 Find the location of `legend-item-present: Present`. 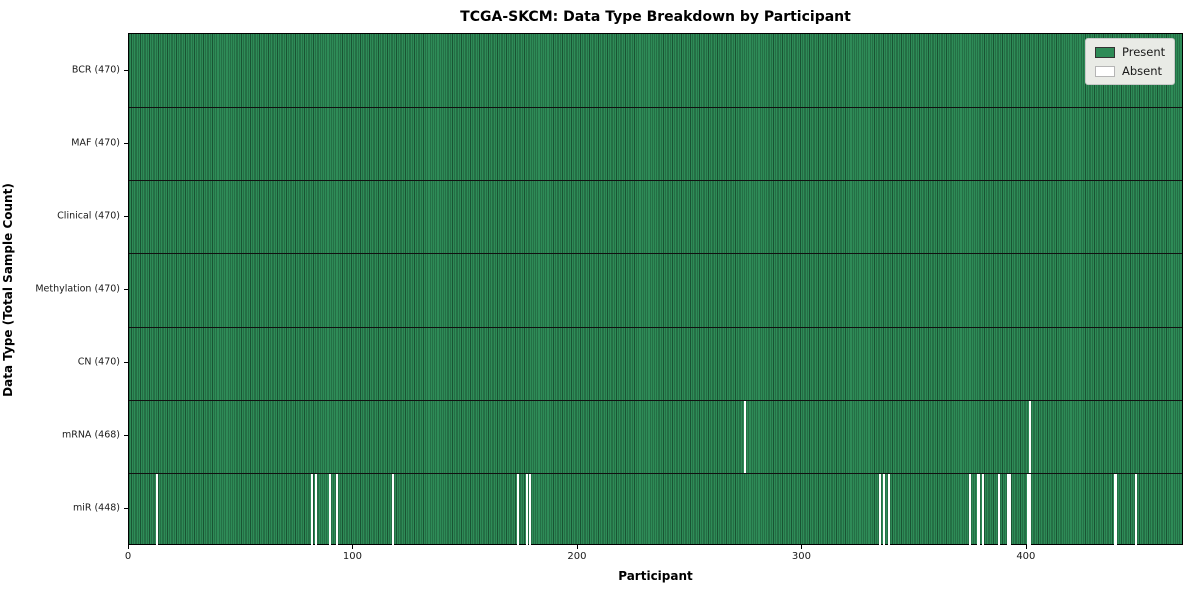

legend-item-present: Present is located at coordinates (1130, 52).